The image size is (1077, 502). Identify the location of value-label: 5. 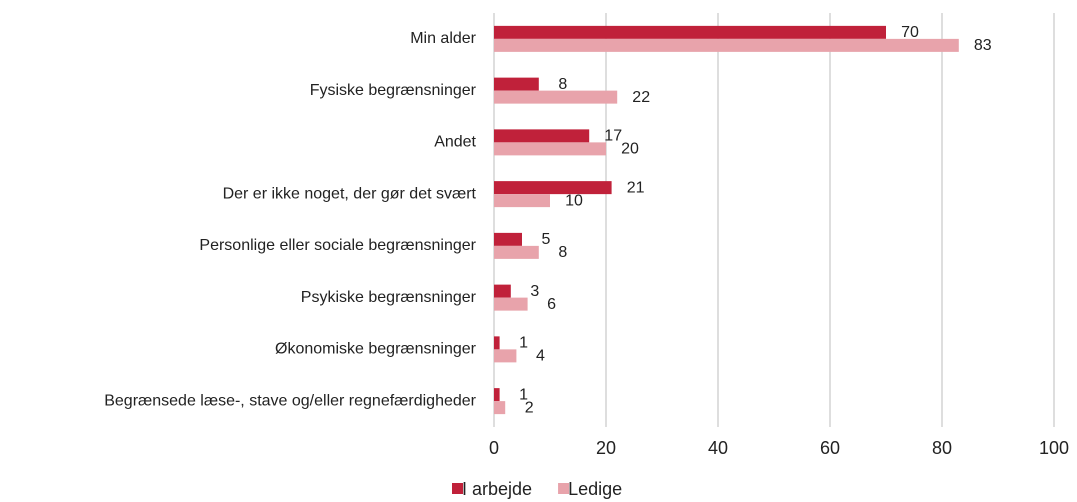
(546, 239).